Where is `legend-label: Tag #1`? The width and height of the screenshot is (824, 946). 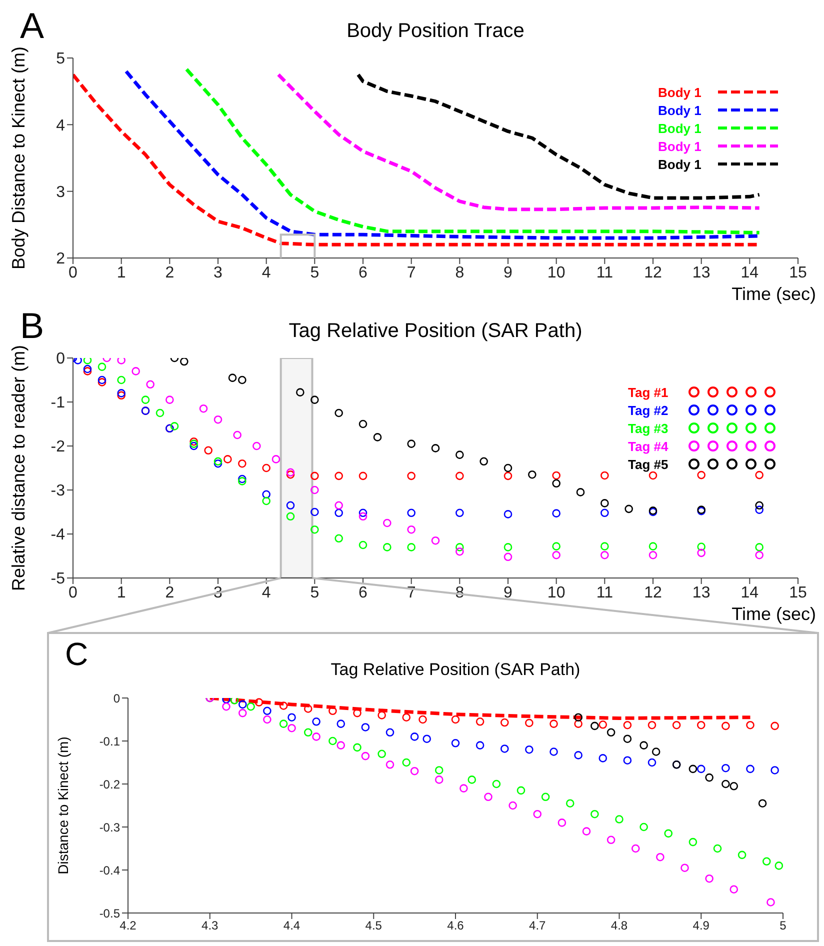 legend-label: Tag #1 is located at coordinates (649, 392).